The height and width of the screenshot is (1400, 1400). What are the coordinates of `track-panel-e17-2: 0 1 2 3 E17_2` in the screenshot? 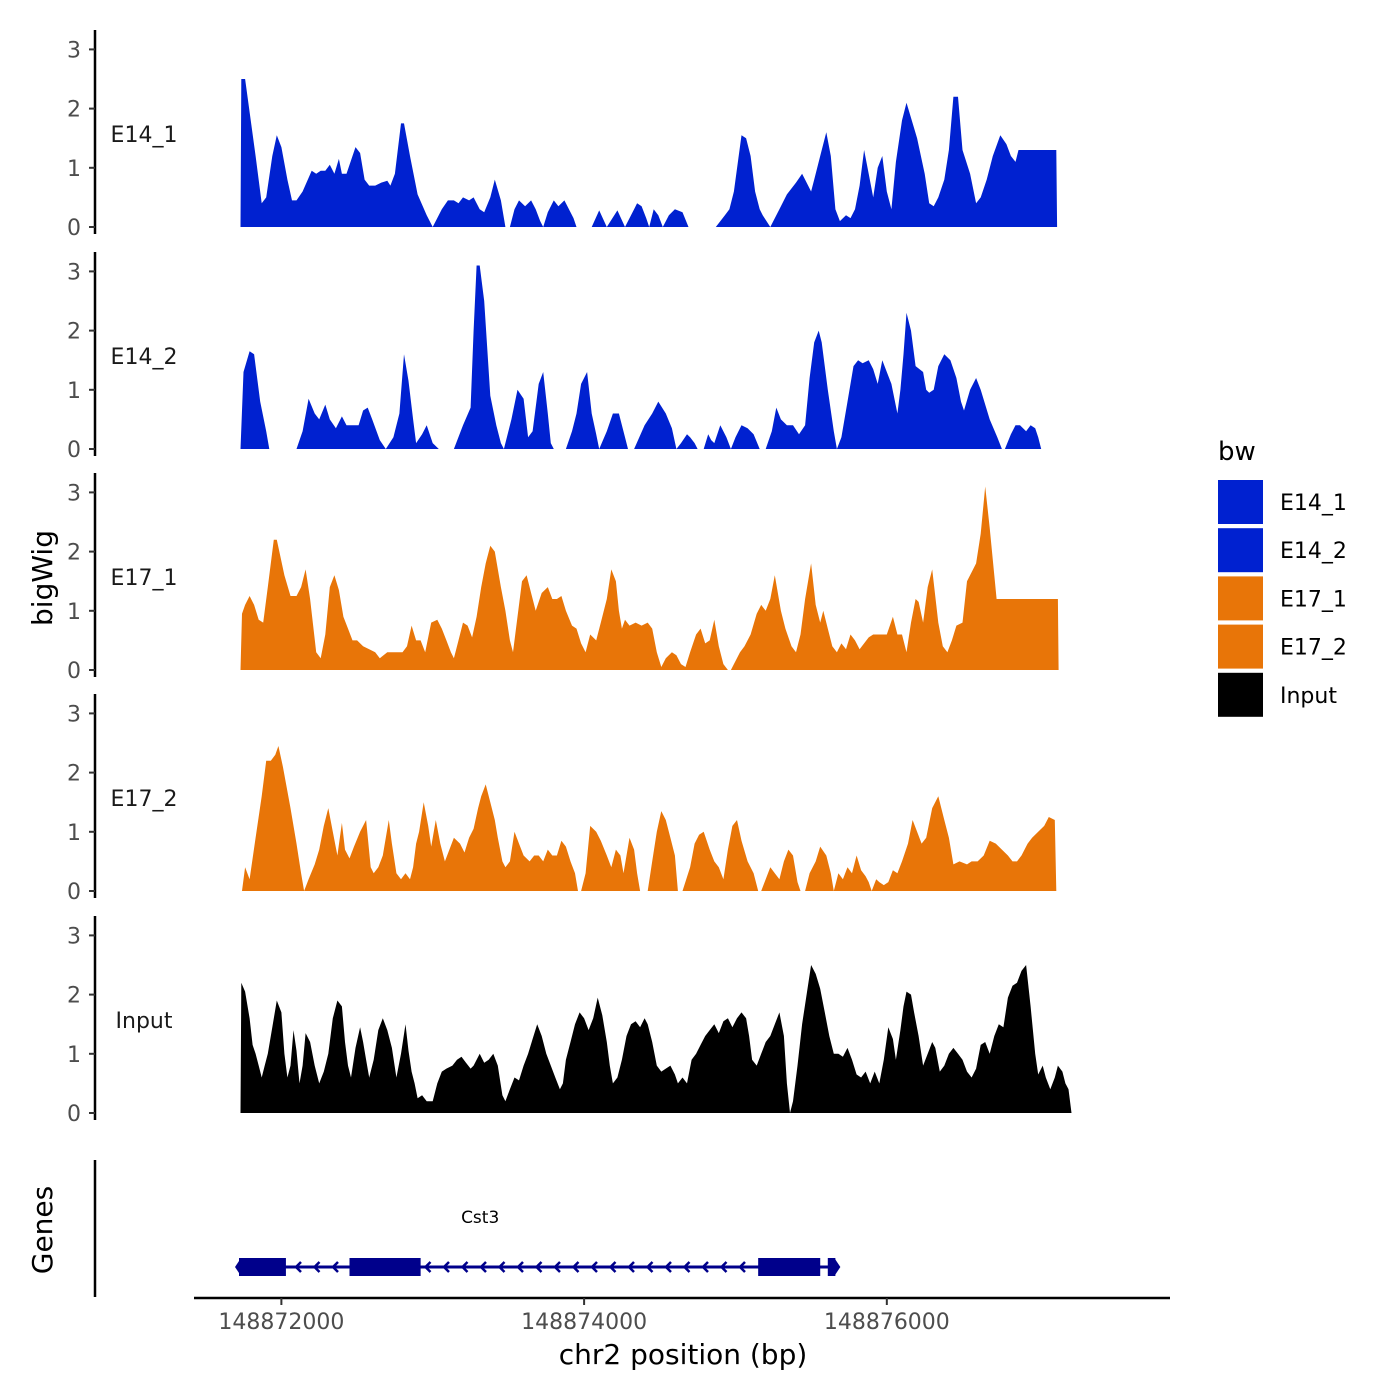 It's located at (562, 799).